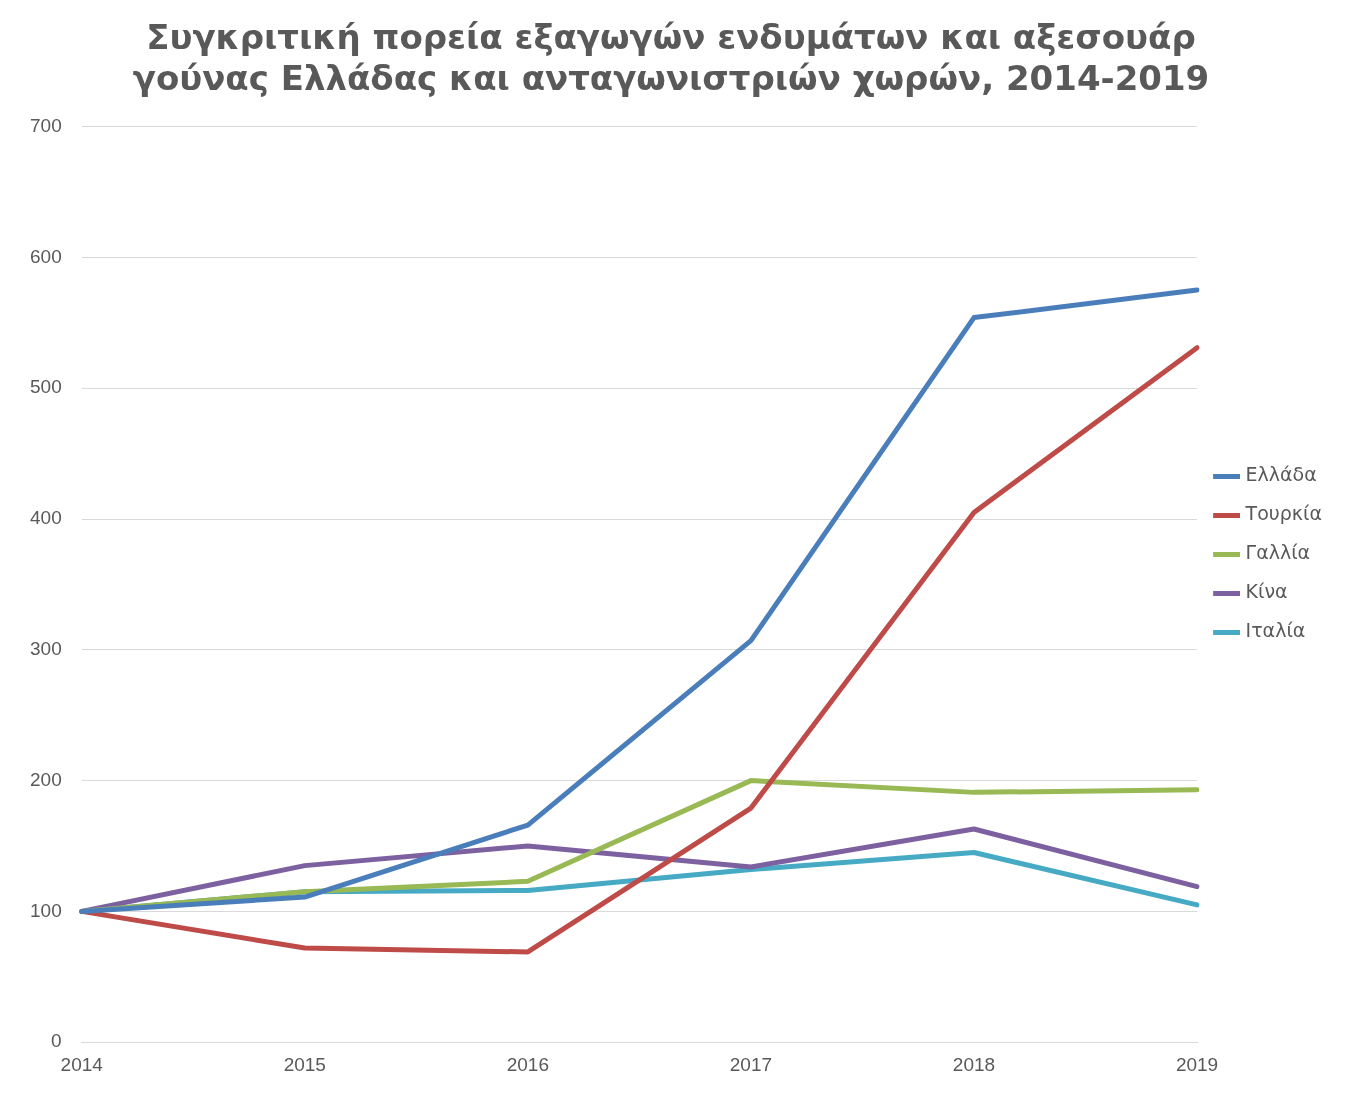  What do you see at coordinates (46, 649) in the screenshot?
I see `y-tick-label: 300` at bounding box center [46, 649].